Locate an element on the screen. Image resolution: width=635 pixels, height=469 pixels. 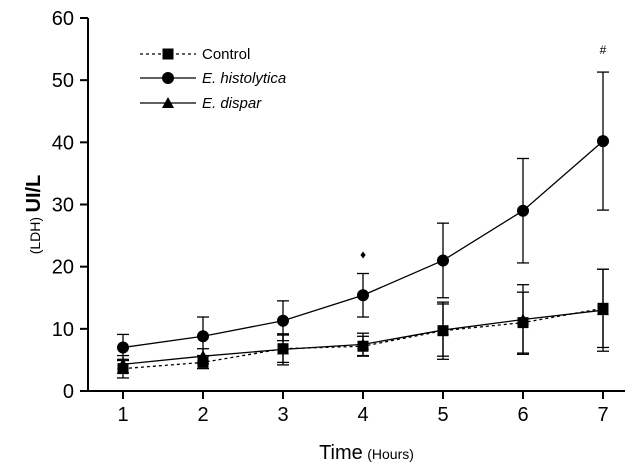
y-axis-title: (LDH) UI/L is located at coordinates (34, 215).